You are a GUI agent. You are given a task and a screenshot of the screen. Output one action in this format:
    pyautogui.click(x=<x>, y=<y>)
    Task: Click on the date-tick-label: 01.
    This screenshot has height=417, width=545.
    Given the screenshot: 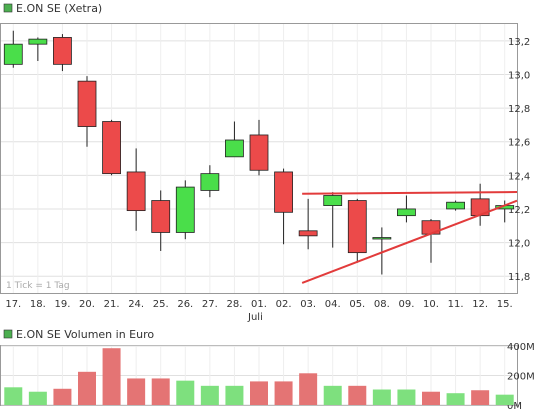 What is the action you would take?
    pyautogui.click(x=259, y=304)
    